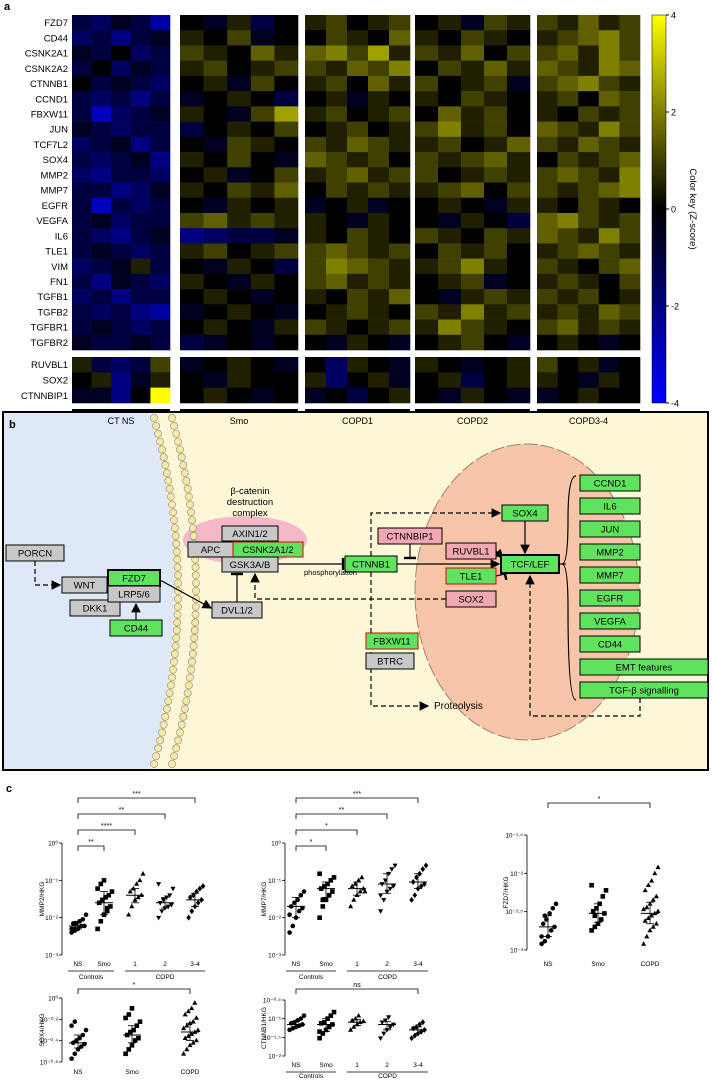 The width and height of the screenshot is (712, 1082). Describe the element at coordinates (506, 892) in the screenshot. I see `y-axis-title: FZD7/HKG` at that location.